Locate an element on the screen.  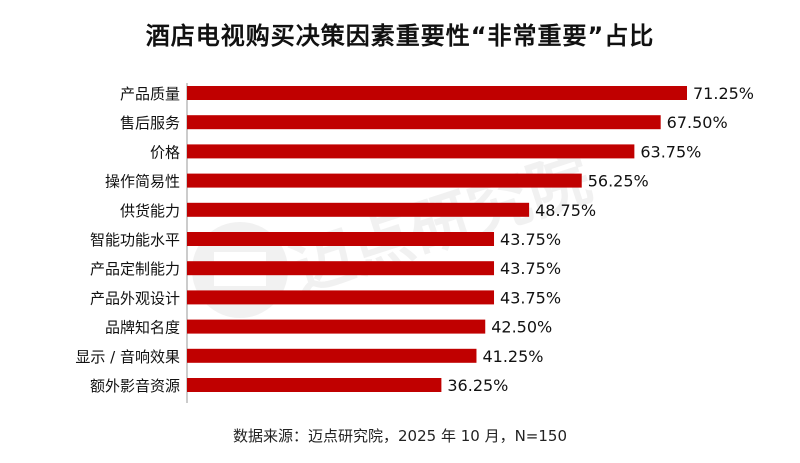
data-label: 67.50% is located at coordinates (697, 122).